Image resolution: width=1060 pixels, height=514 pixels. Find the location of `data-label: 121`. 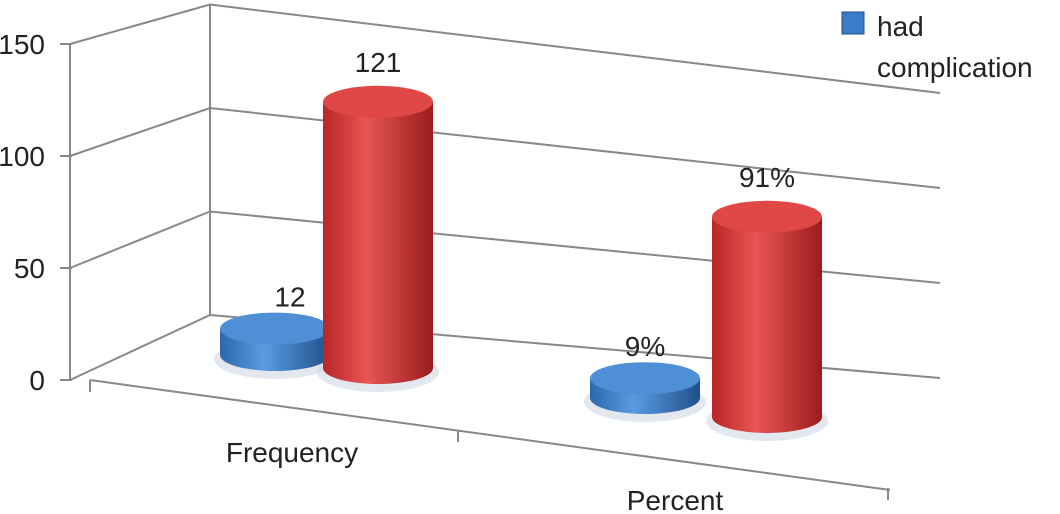

data-label: 121 is located at coordinates (378, 62).